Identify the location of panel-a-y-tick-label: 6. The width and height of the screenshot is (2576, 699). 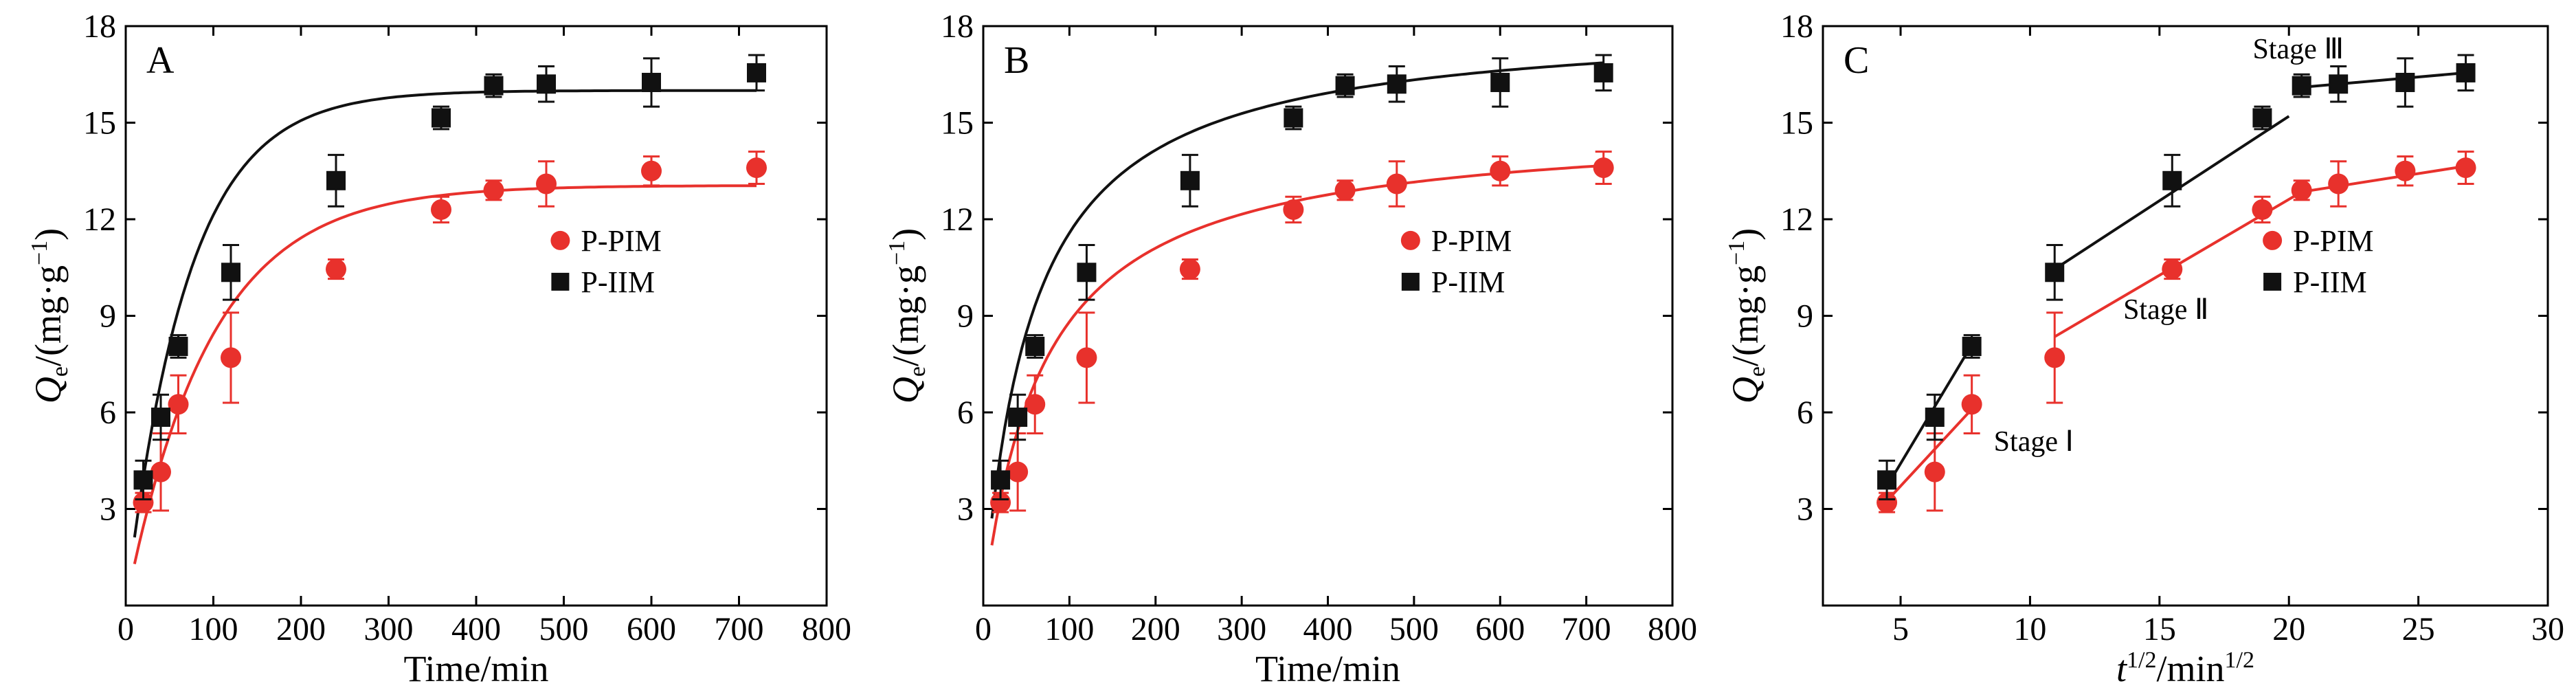
(108, 413).